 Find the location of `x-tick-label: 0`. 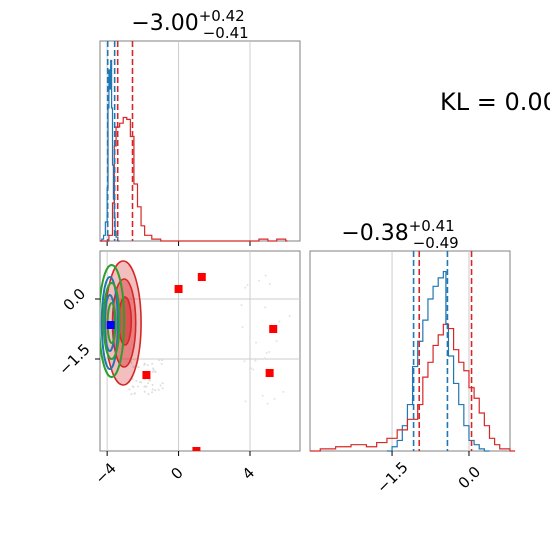

x-tick-label: 0 is located at coordinates (176, 473).